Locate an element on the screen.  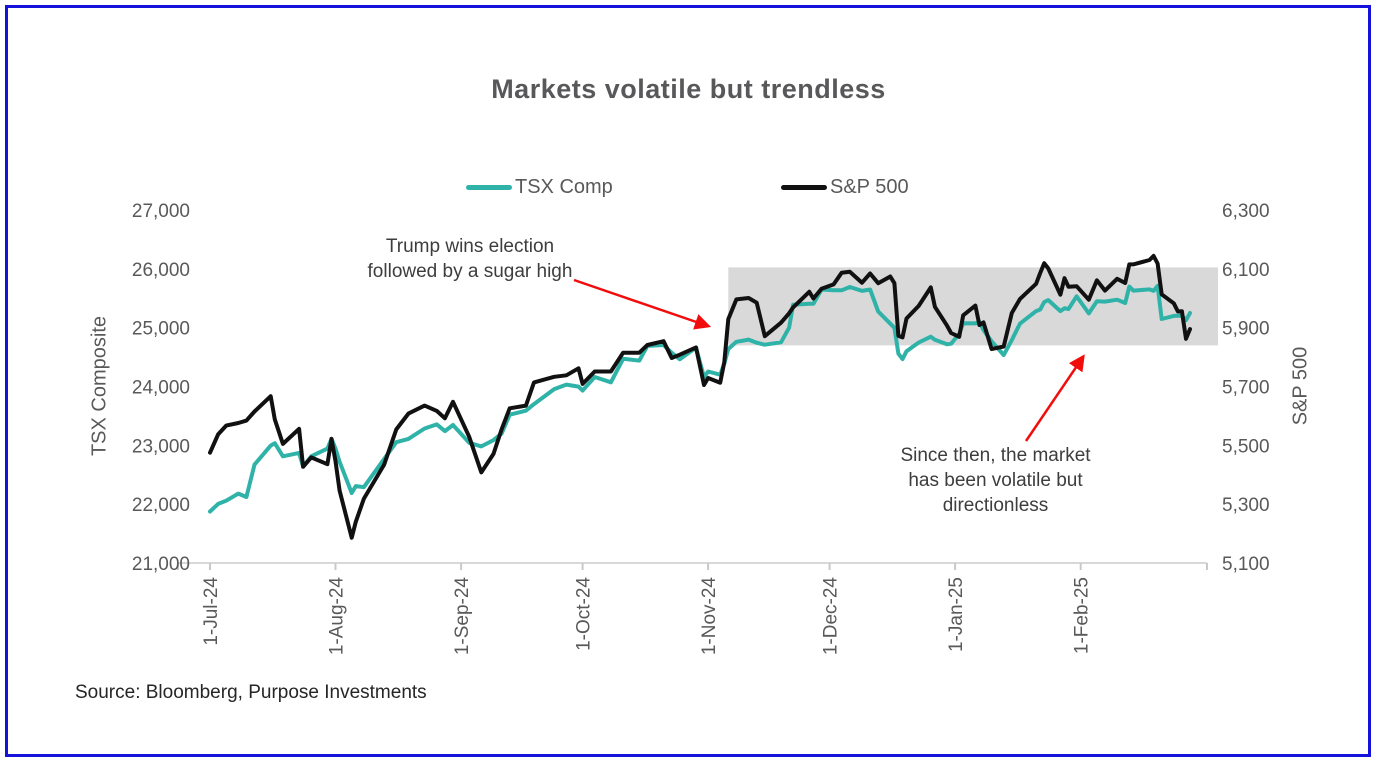
legend-item-sp500: S&P 500 is located at coordinates (845, 187).